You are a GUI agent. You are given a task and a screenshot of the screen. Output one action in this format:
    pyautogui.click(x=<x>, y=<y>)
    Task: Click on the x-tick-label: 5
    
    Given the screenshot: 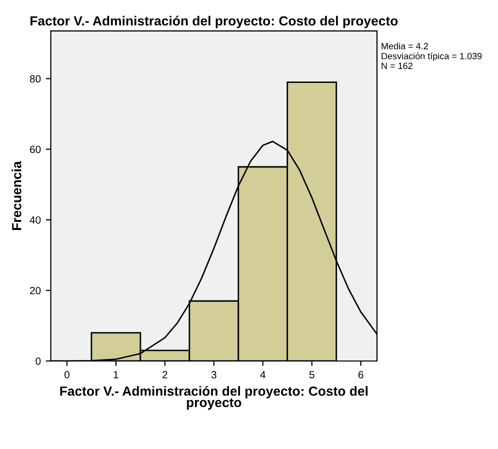 What is the action you would take?
    pyautogui.click(x=311, y=374)
    